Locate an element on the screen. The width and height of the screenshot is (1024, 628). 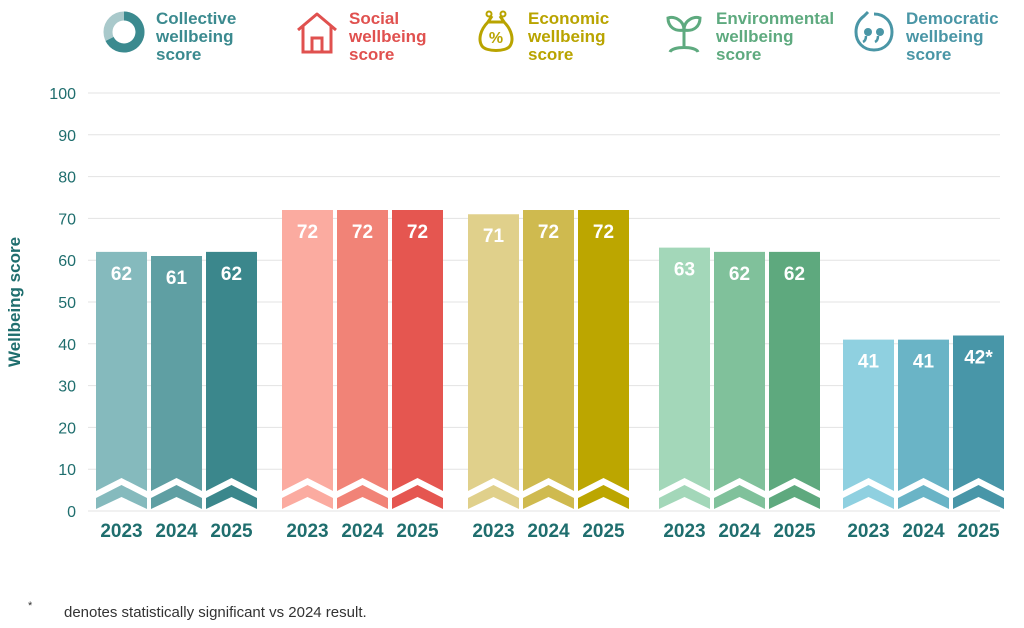
bar-value-label: 63 is located at coordinates (684, 270).